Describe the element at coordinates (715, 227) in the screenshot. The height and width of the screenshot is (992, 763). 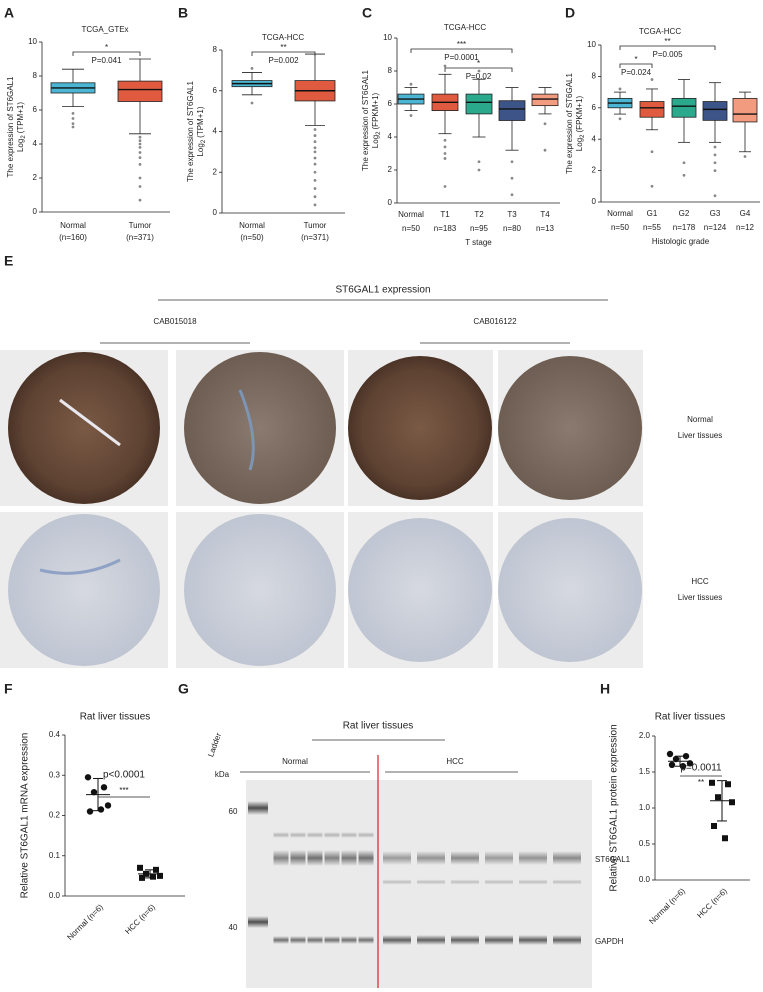
I see `x-tick-note: n=124` at that location.